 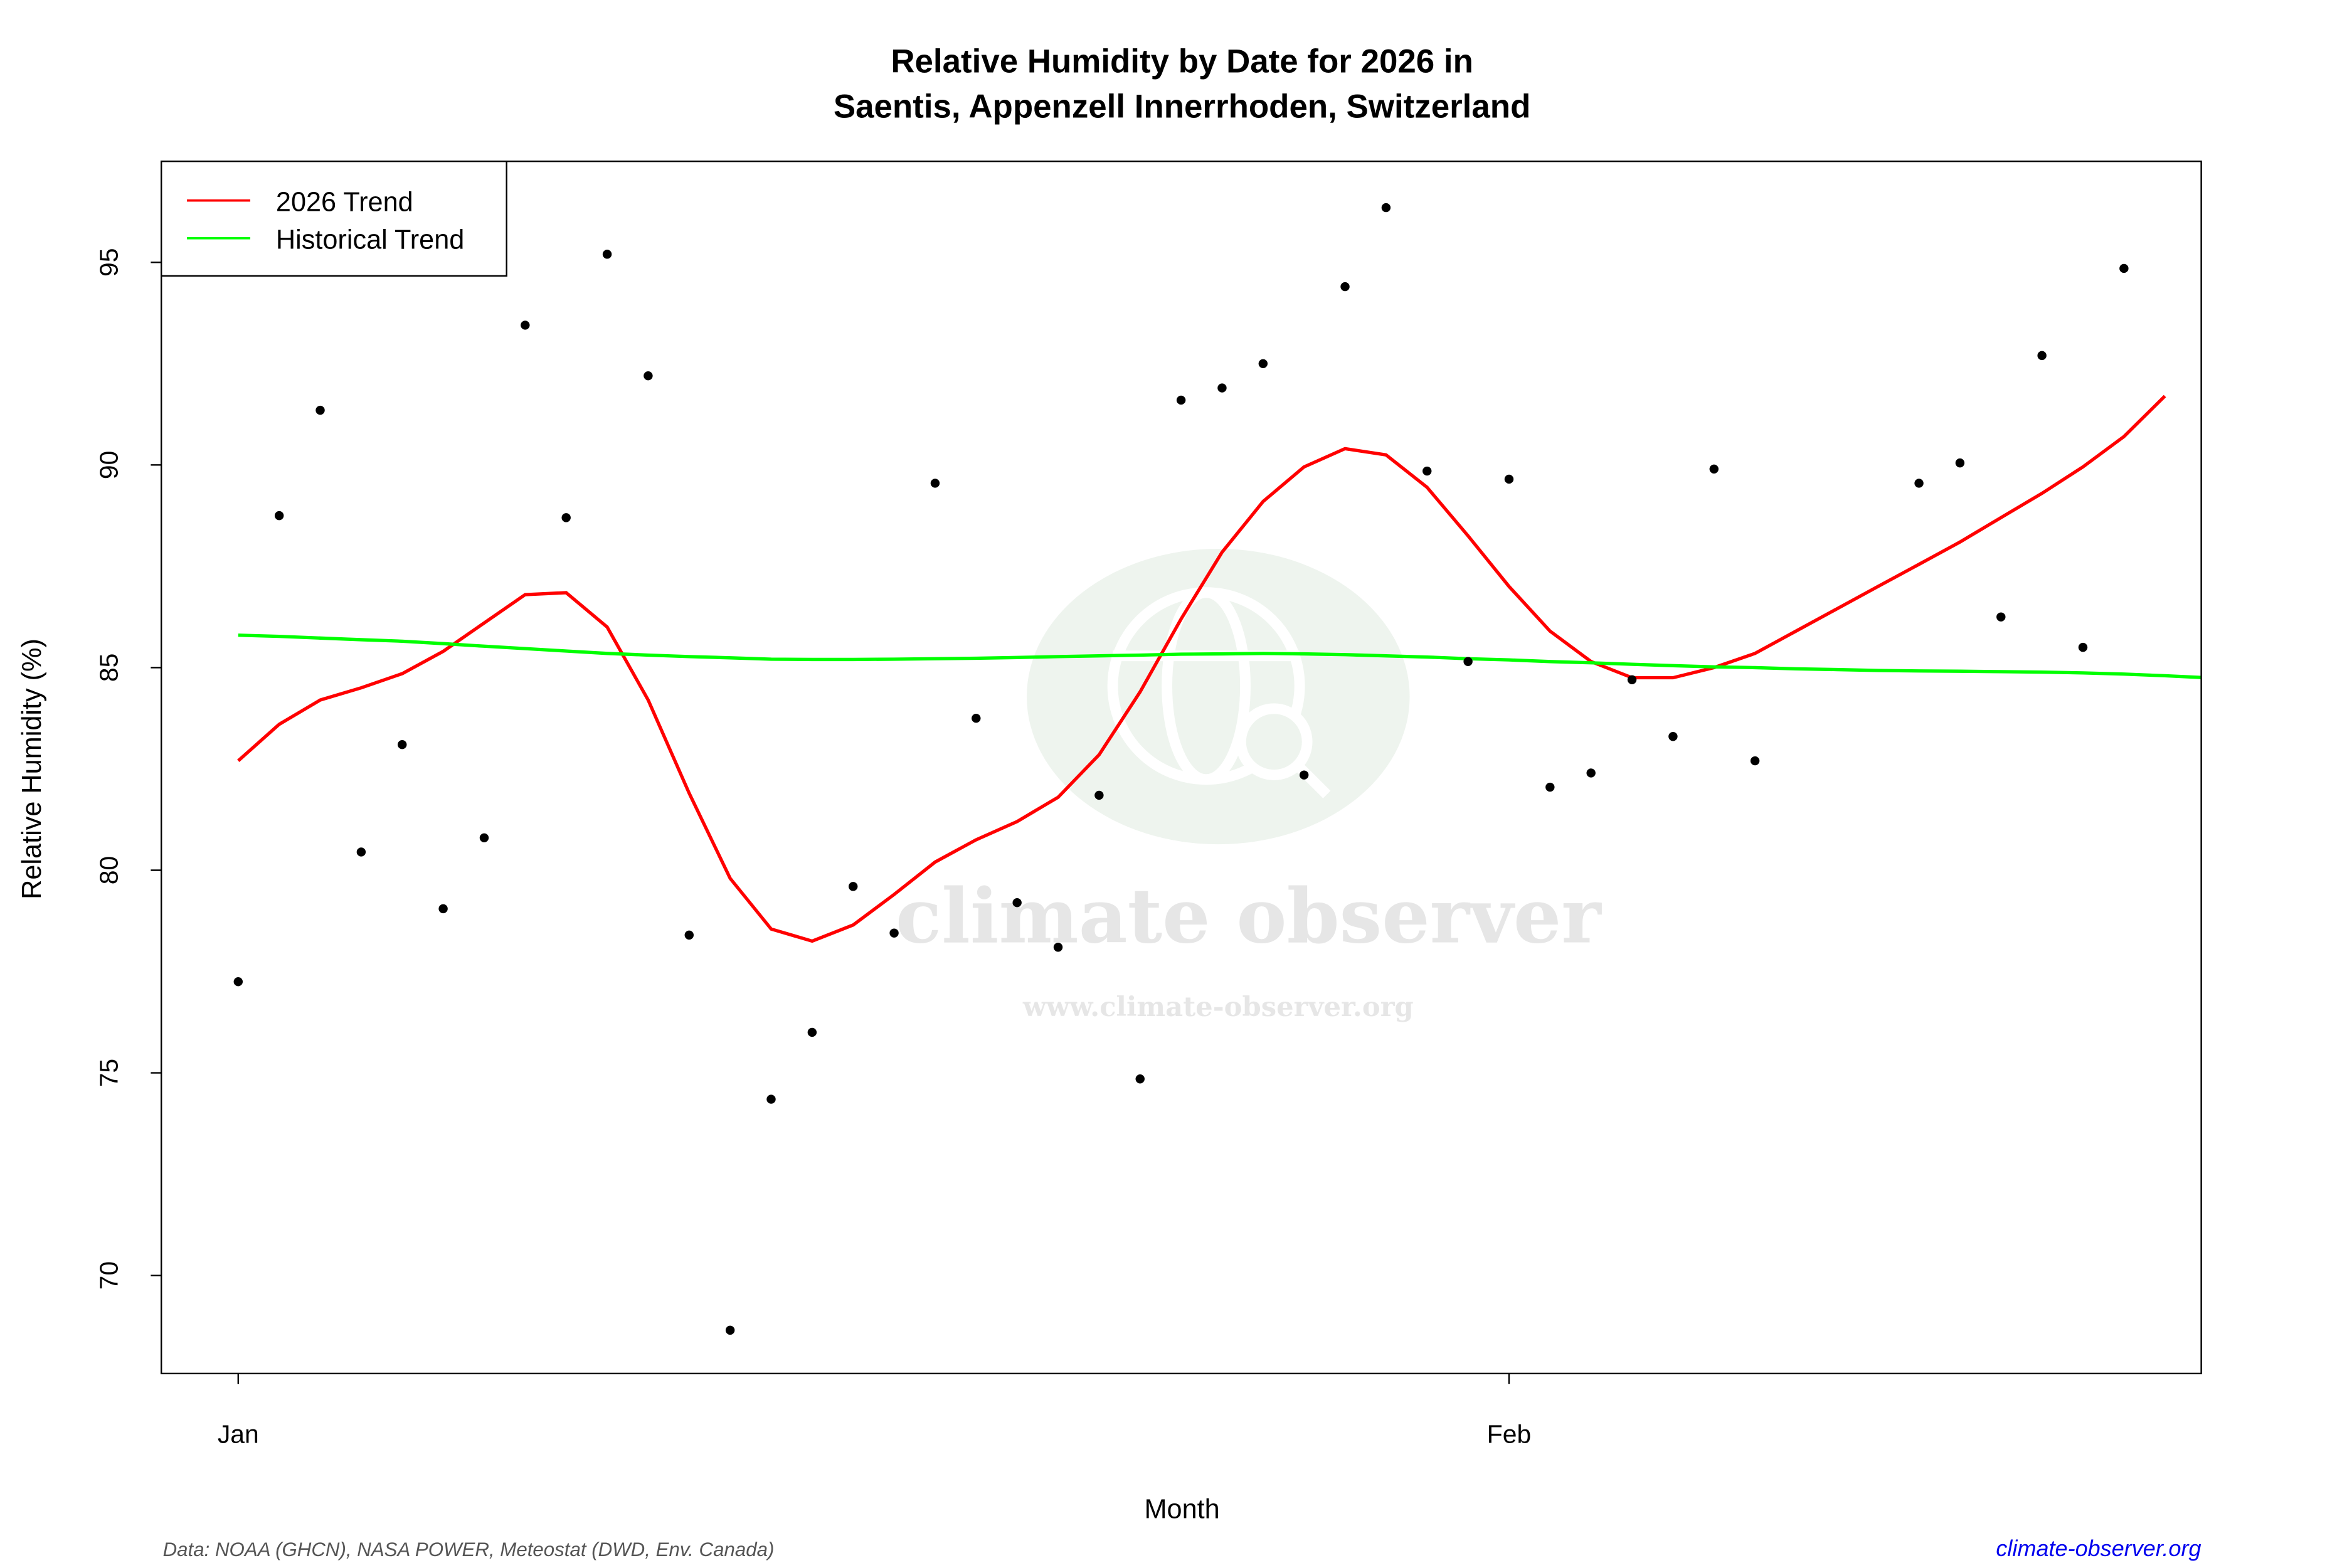 I want to click on legend: 2026 Trend Historical Trend, so click(x=334, y=219).